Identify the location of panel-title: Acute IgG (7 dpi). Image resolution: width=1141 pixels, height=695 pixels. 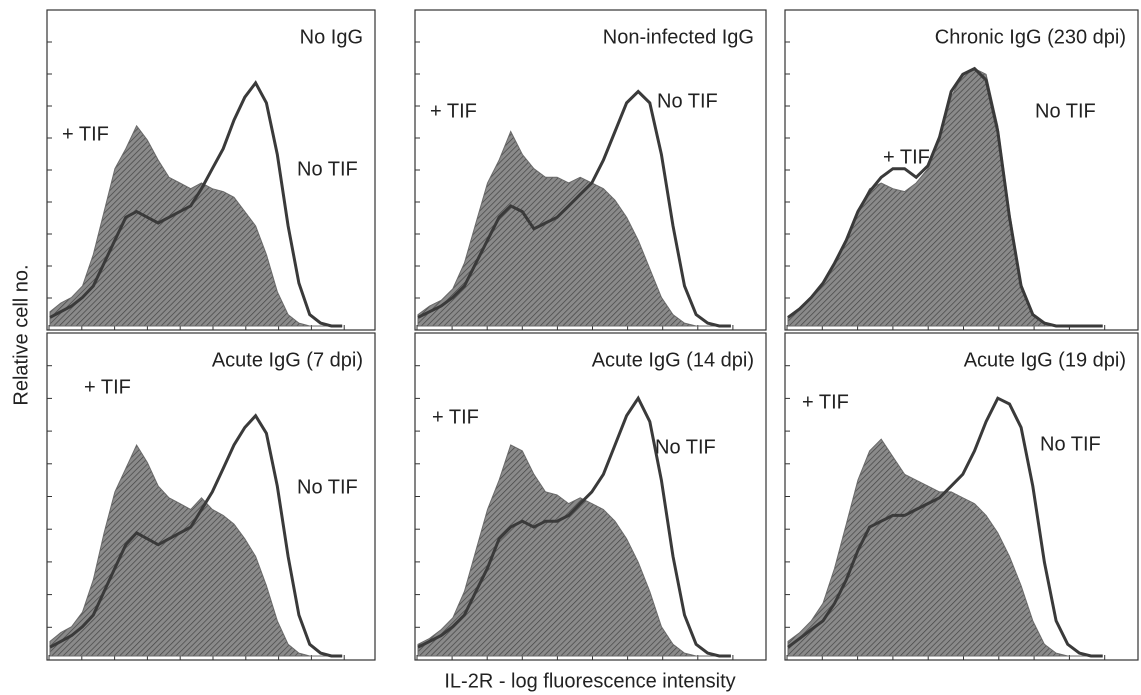
(287, 360).